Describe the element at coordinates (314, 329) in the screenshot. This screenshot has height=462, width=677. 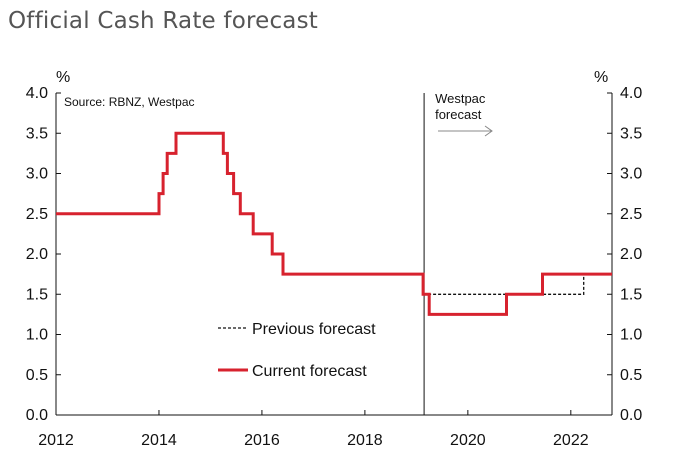
I see `legend-previous-label: Previous forecast` at that location.